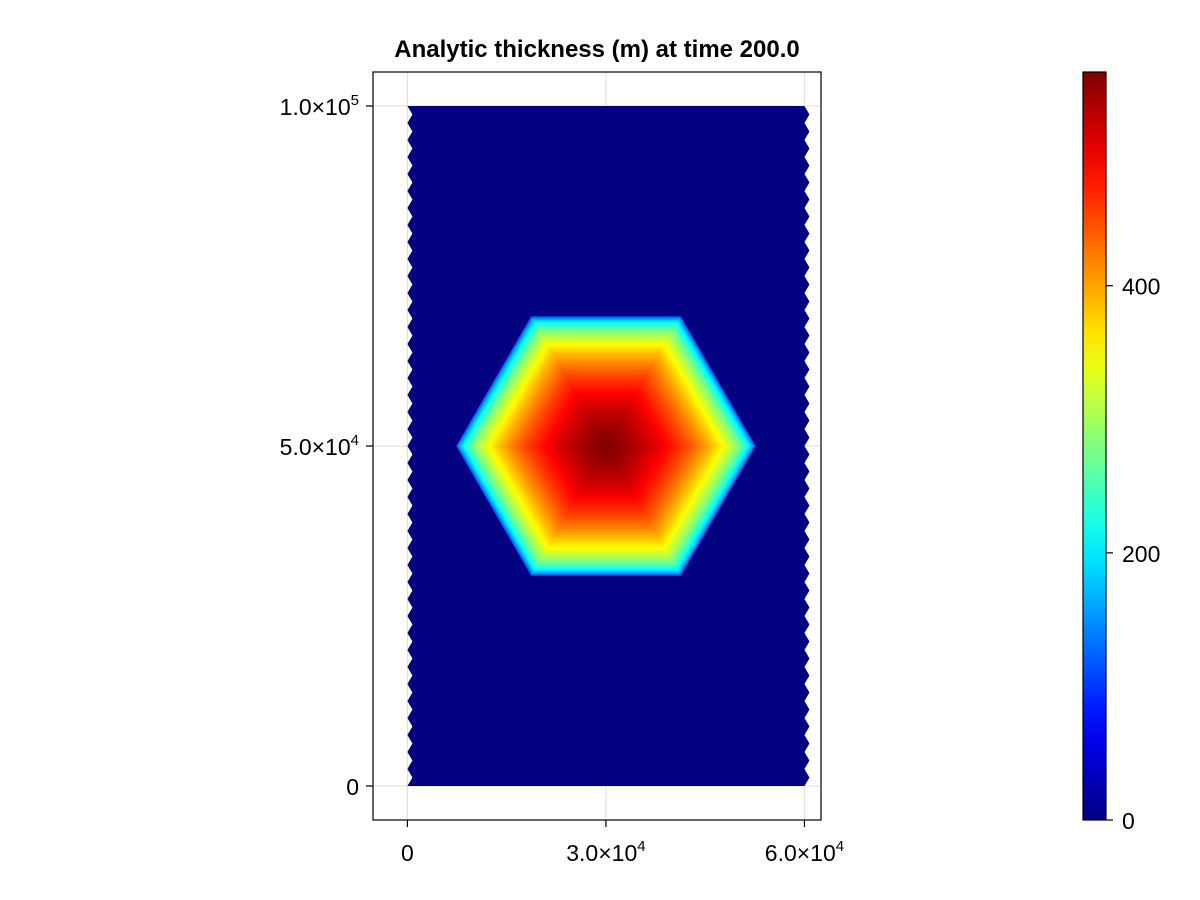 This screenshot has width=1200, height=900. What do you see at coordinates (352, 787) in the screenshot?
I see `y-tick-label: 0` at bounding box center [352, 787].